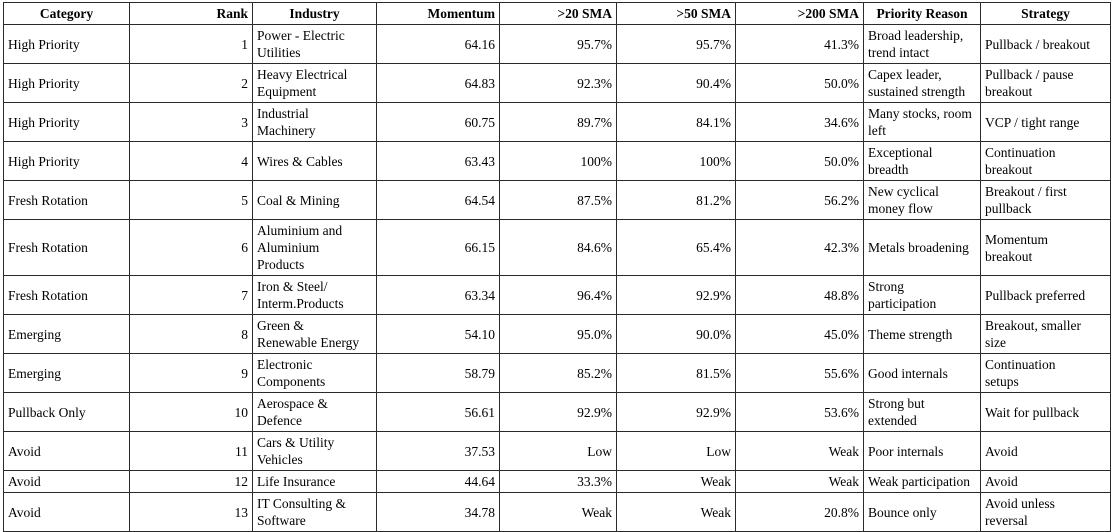 This screenshot has height=532, width=1116. Describe the element at coordinates (676, 373) in the screenshot. I see `cell-sma50: 81.5%` at that location.